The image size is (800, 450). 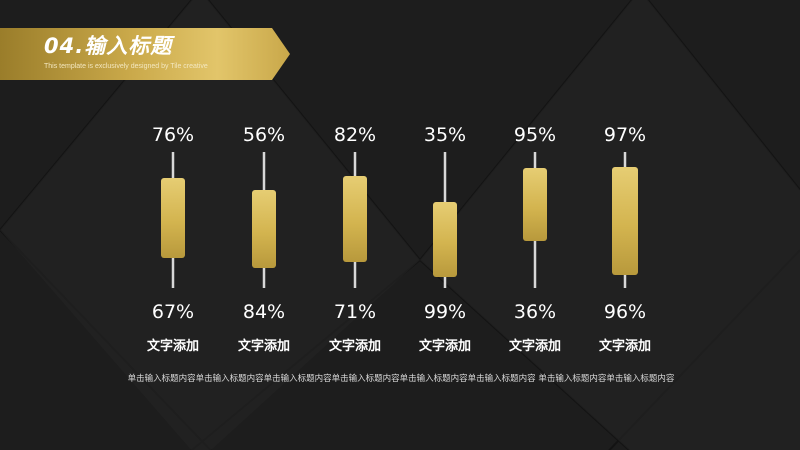 What do you see at coordinates (264, 312) in the screenshot?
I see `bottom-value-label: 84%` at bounding box center [264, 312].